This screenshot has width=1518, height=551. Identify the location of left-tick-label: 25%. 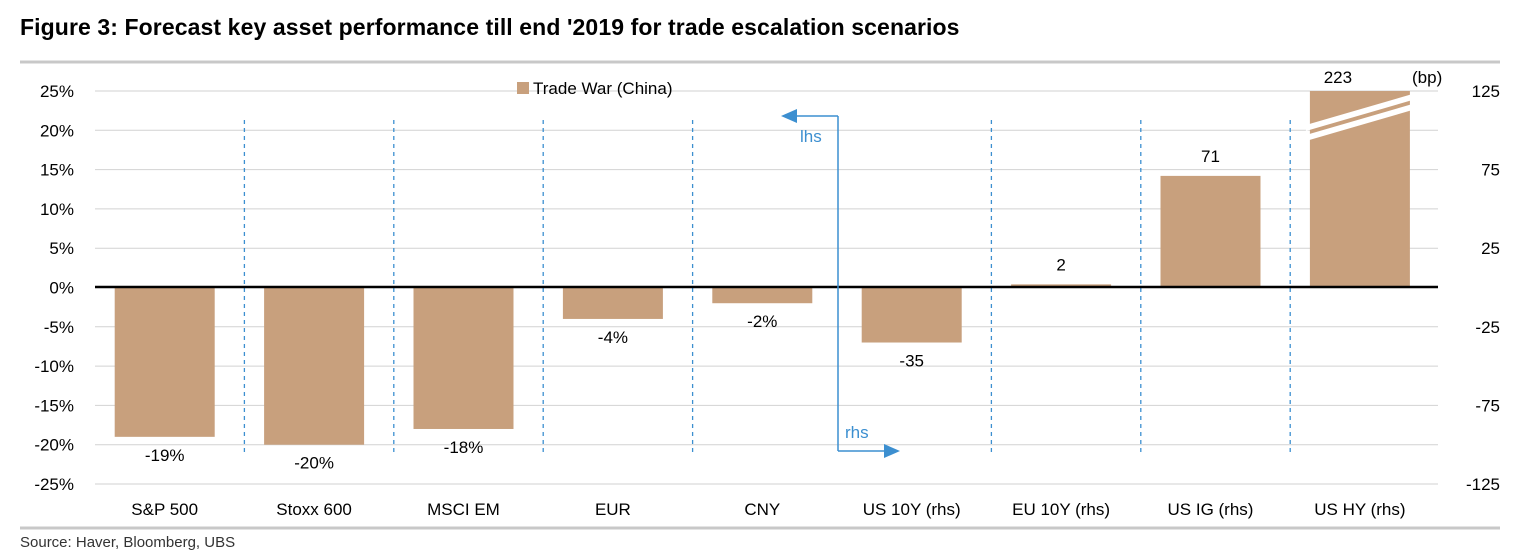
(57, 91).